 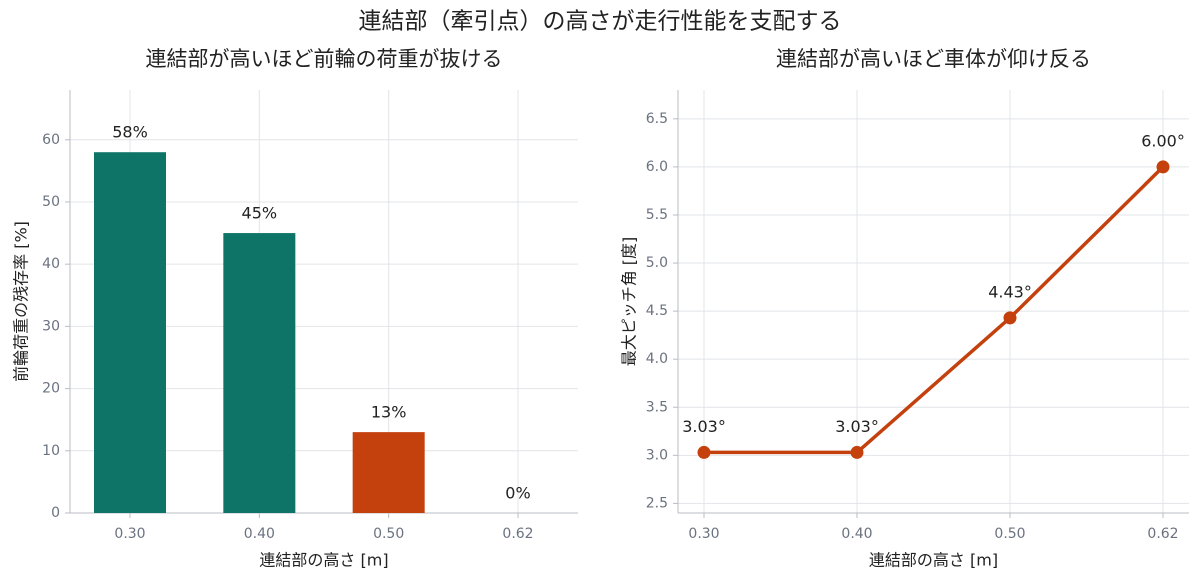 I want to click on y-tick-label: 3.5, so click(x=657, y=407).